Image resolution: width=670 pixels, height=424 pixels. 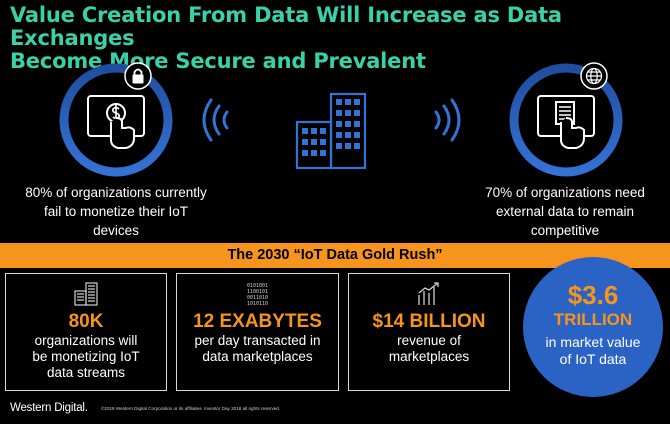 What do you see at coordinates (593, 319) in the screenshot?
I see `highlight-unit: TRILLION` at bounding box center [593, 319].